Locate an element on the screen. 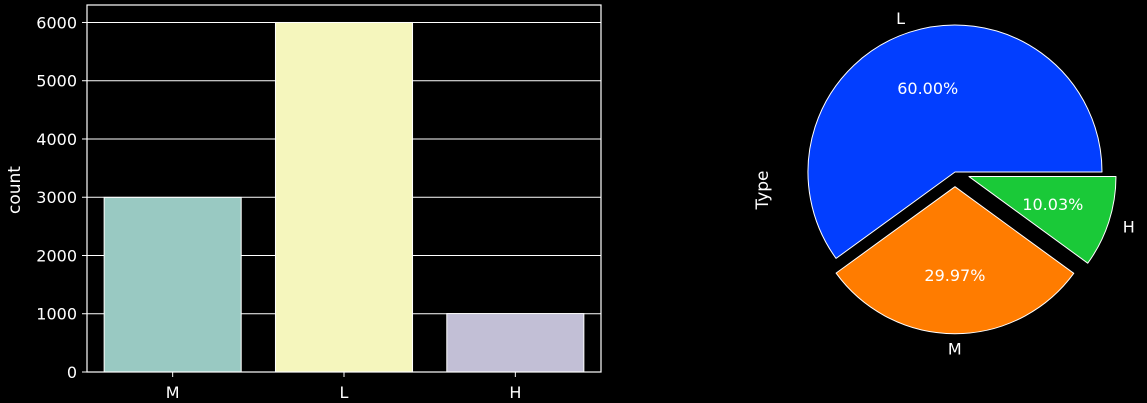  bar-M is located at coordinates (172, 284).